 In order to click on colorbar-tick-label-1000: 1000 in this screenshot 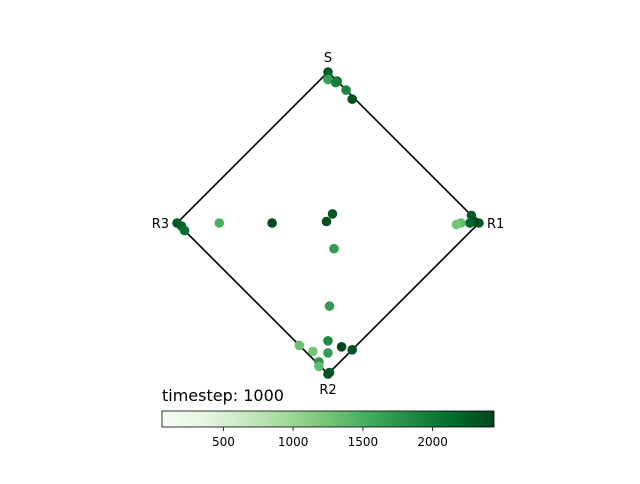, I will do `click(293, 442)`.